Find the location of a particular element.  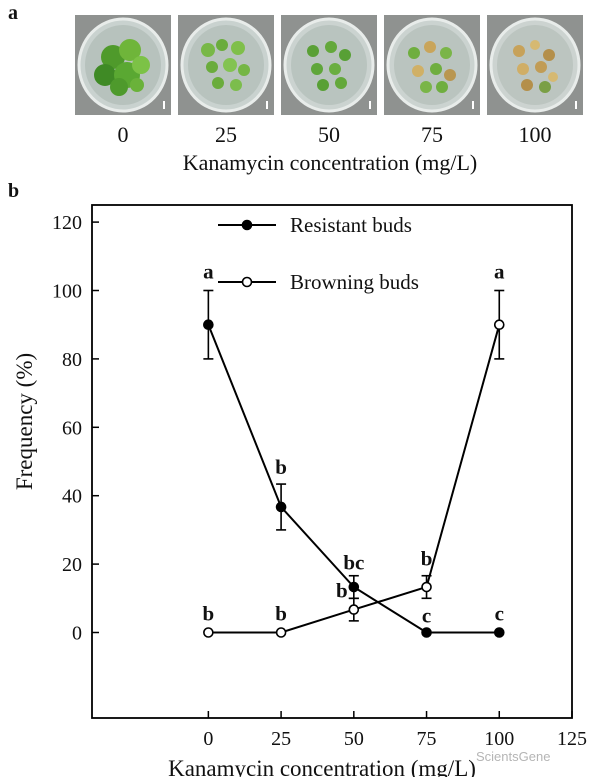

x-tick-label: 125 is located at coordinates (572, 739).